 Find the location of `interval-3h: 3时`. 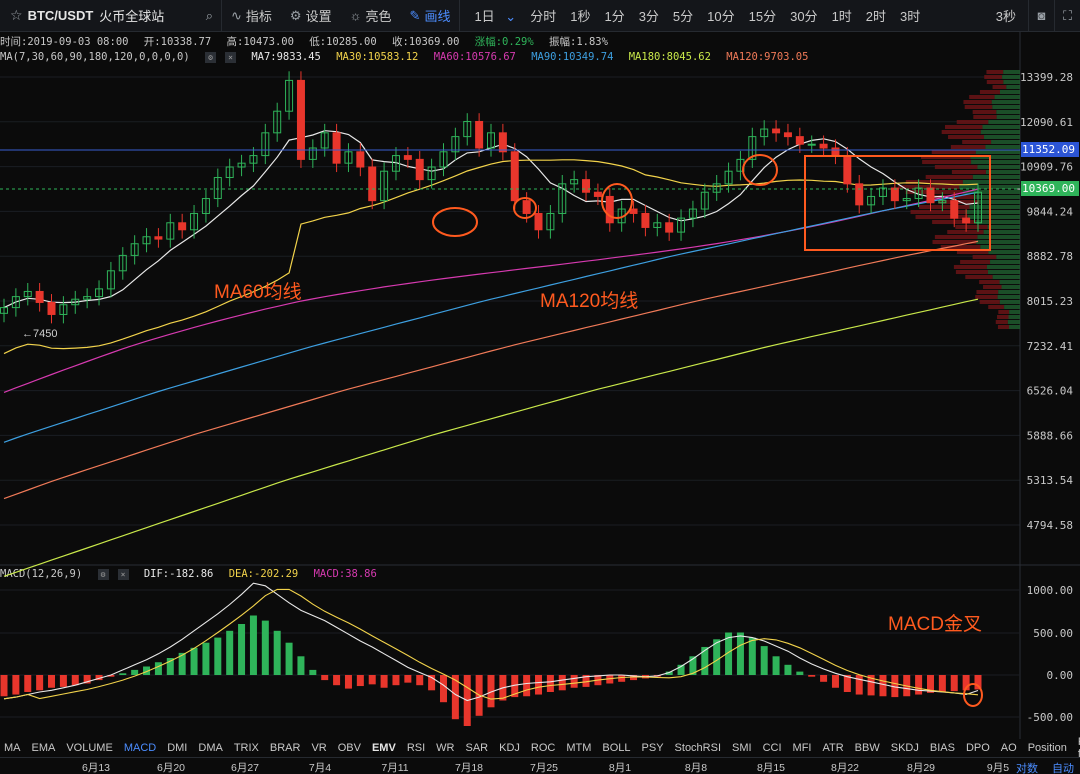

interval-3h: 3时 is located at coordinates (910, 16).